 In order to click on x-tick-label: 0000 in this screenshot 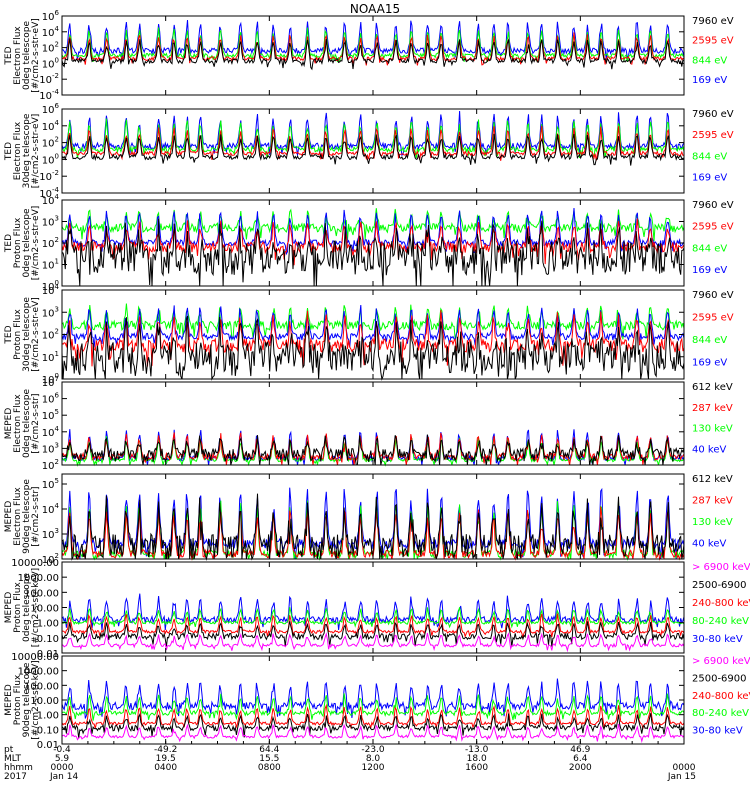, I will do `click(684, 768)`.